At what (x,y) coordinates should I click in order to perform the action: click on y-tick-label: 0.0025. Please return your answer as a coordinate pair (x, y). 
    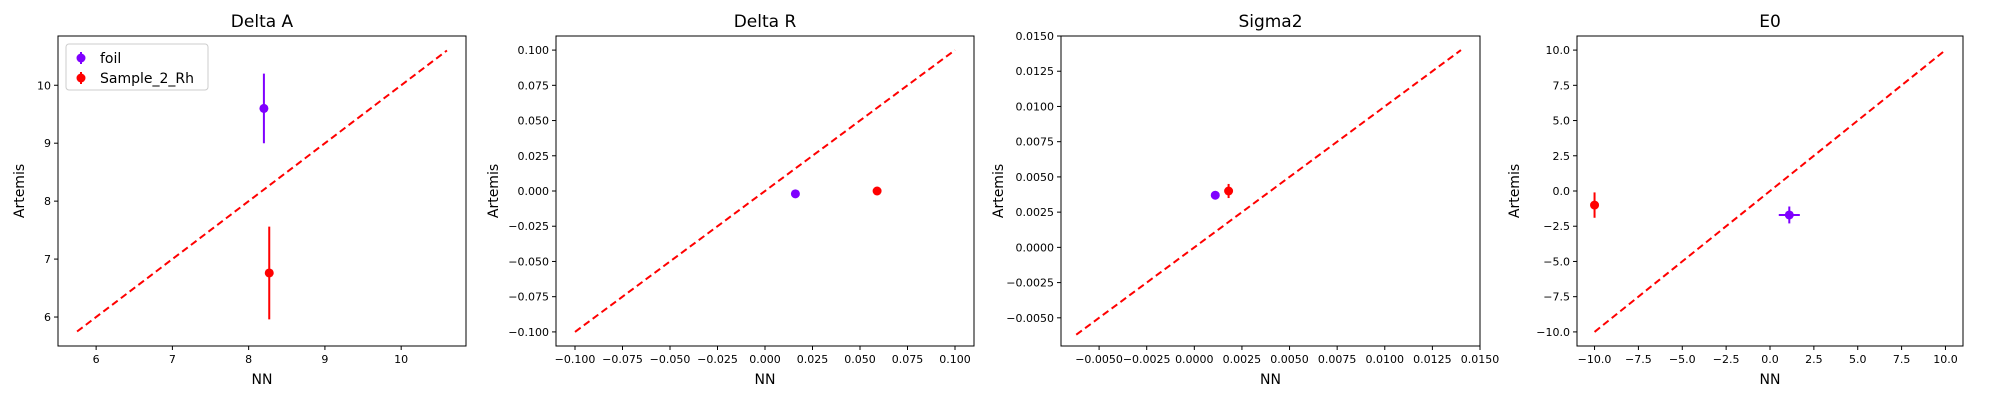
    Looking at the image, I should click on (1035, 212).